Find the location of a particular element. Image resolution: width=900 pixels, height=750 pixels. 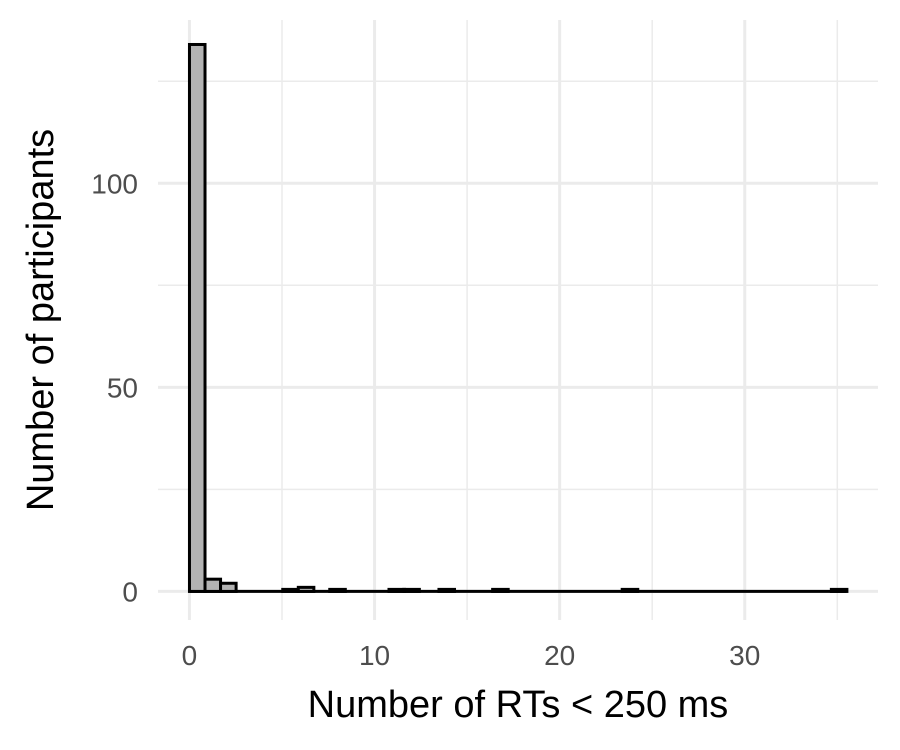

y-axis-title: Number of participants is located at coordinates (41, 320).